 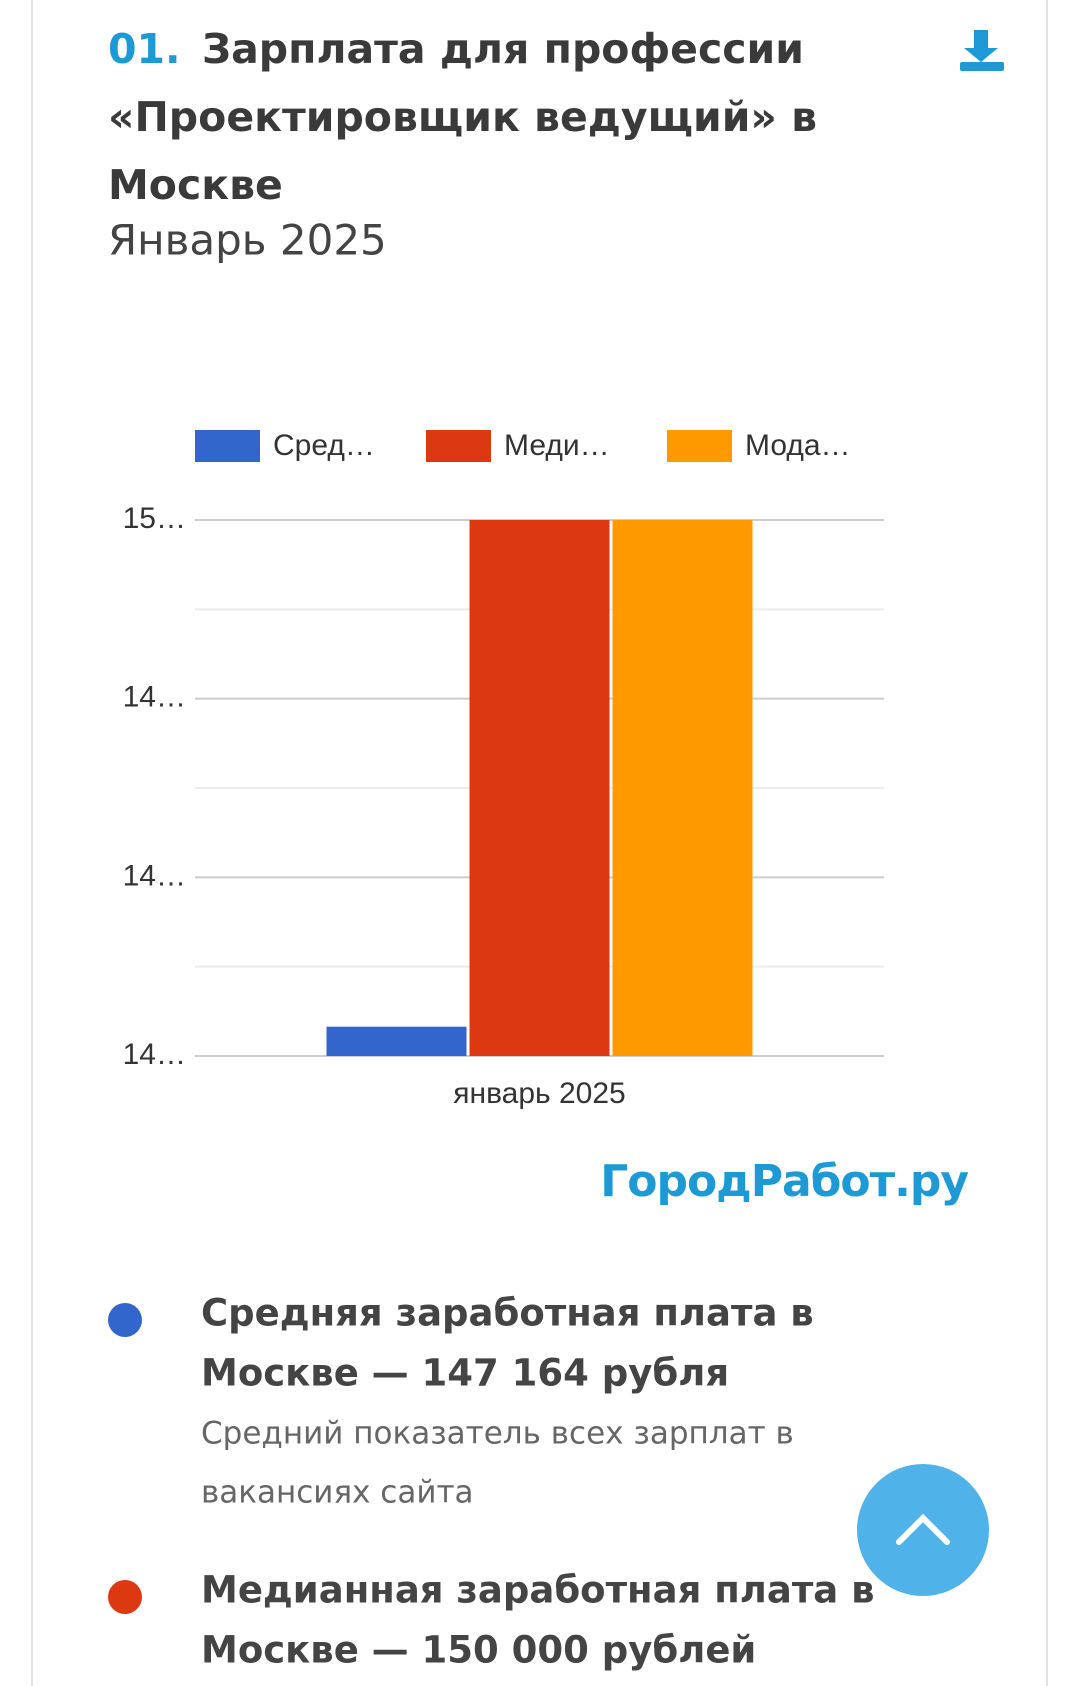 What do you see at coordinates (478, 1650) in the screenshot?
I see `bullet-heading: Москве — 150 000 рублей` at bounding box center [478, 1650].